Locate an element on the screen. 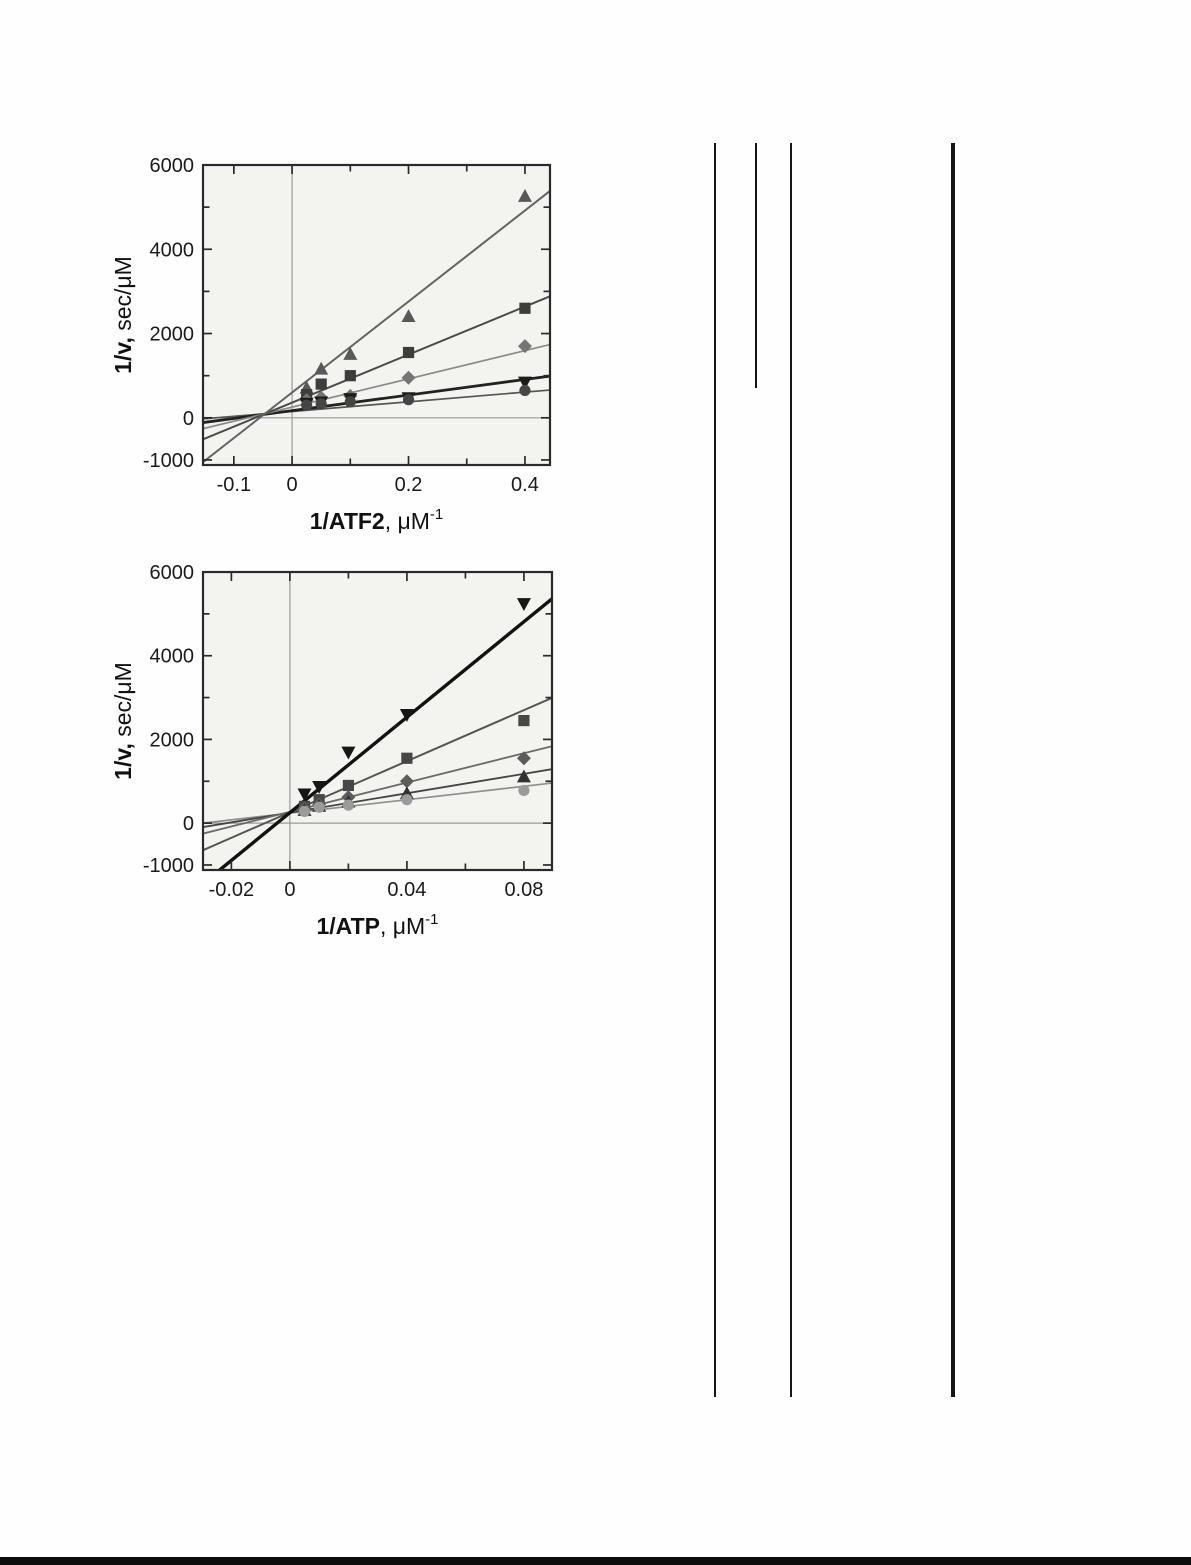  zero-reference-lines is located at coordinates (377, 721).